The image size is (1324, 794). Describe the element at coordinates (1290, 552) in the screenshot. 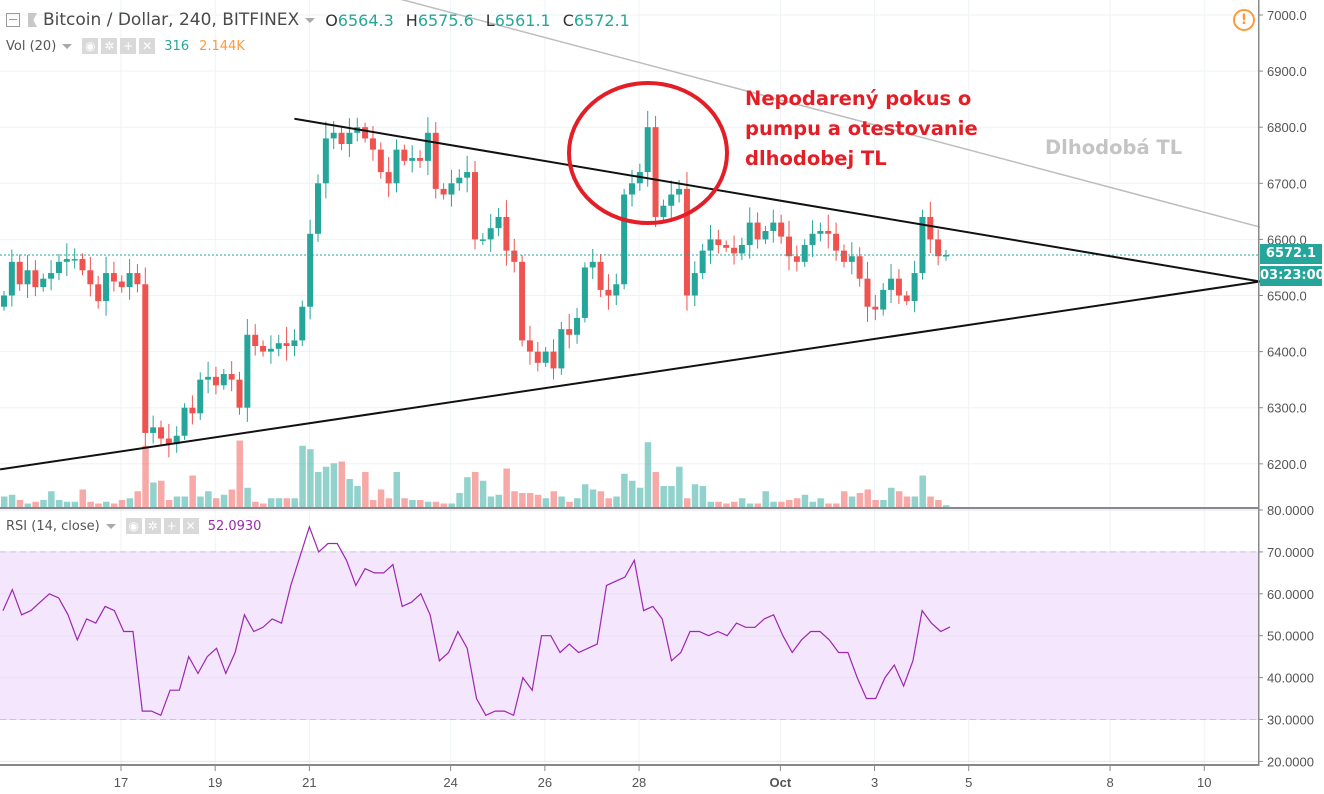

I see `rsi-tick-label: 70.0000` at that location.